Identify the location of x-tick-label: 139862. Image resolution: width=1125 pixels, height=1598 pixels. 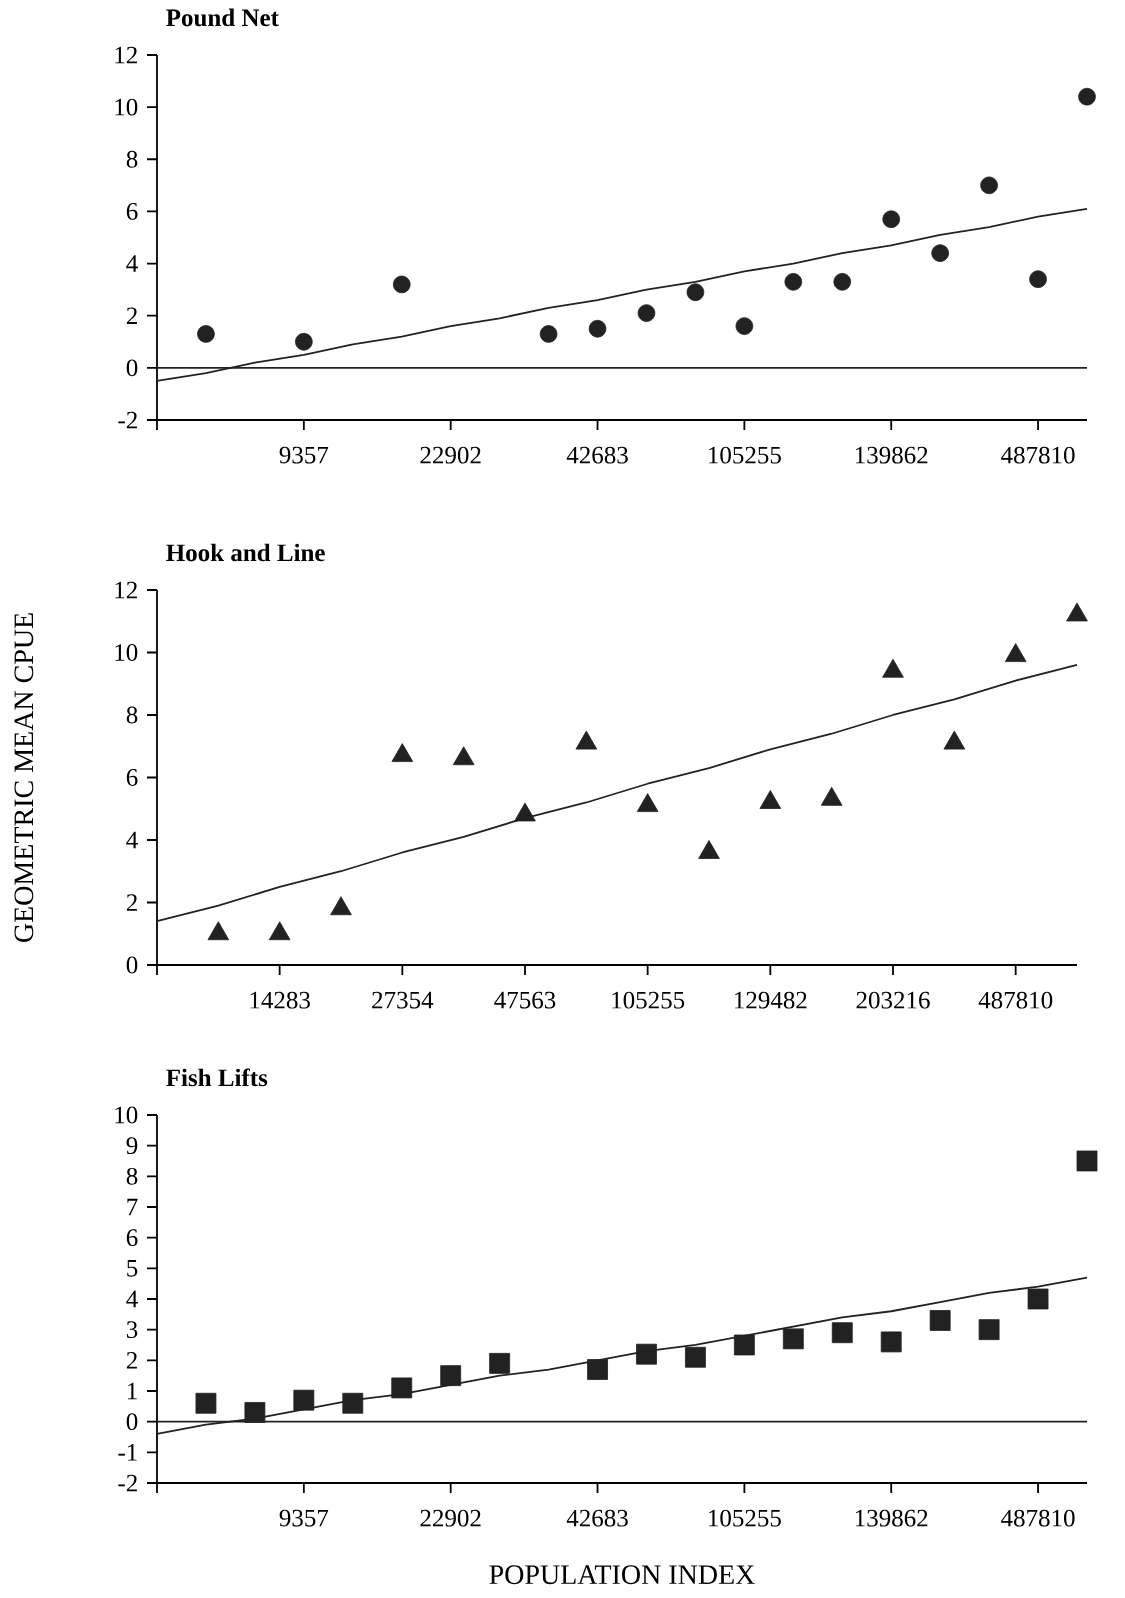
(891, 1518).